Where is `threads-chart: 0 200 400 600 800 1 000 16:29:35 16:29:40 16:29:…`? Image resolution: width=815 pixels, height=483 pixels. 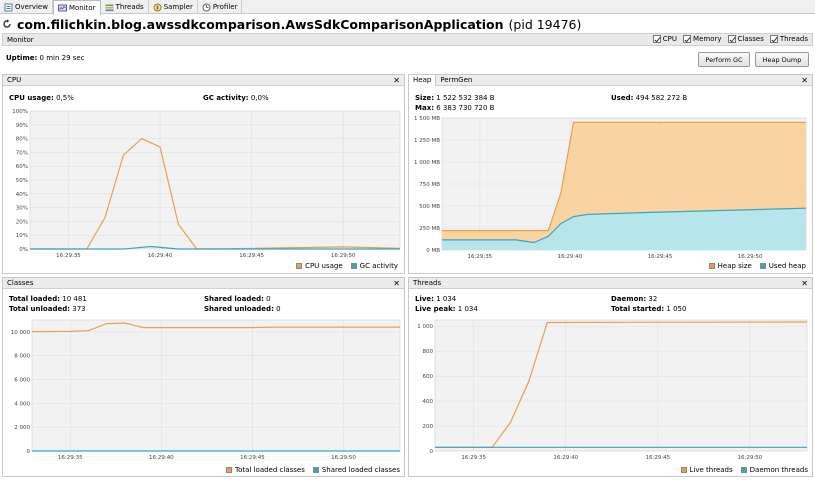 threads-chart: 0 200 400 600 800 1 000 16:29:35 16:29:40 16:29:… is located at coordinates (612, 390).